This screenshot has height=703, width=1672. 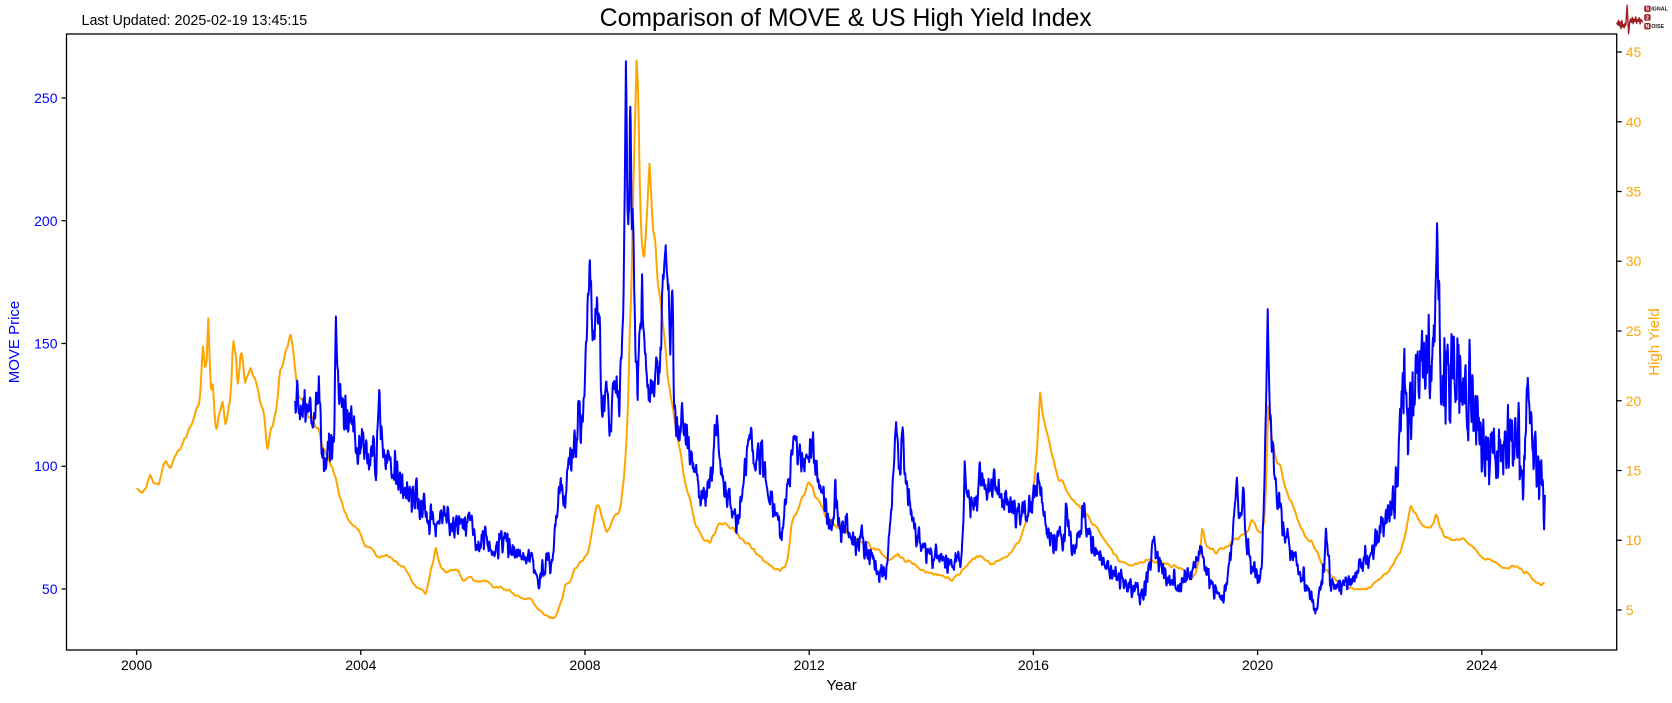 I want to click on svg-text:Last Updated: 2025-02-19 13:45: Last Updated: 2025-02-19 13:45:15, so click(x=195, y=21).